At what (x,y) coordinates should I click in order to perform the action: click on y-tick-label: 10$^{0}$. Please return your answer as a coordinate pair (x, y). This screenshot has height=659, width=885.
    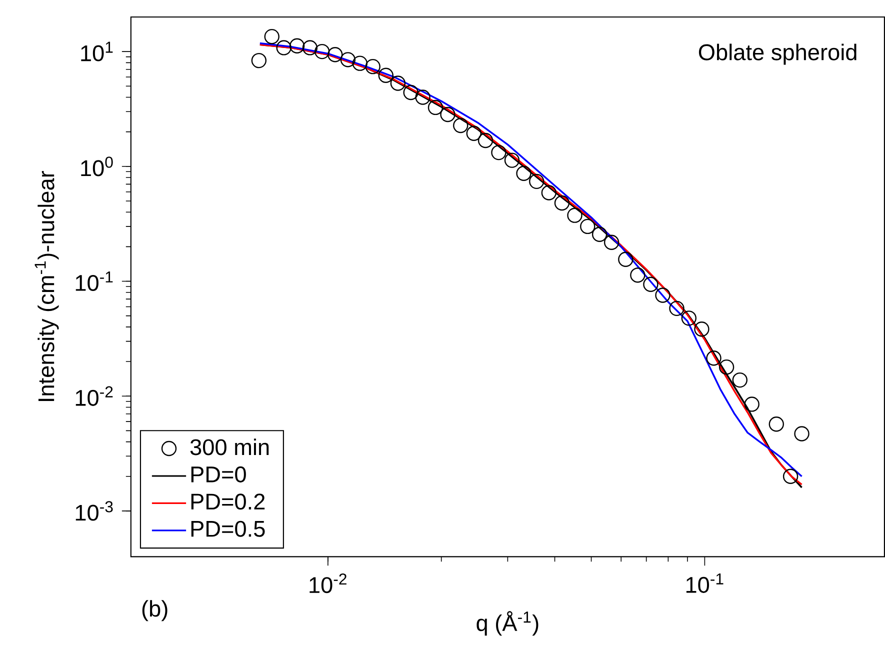
    Looking at the image, I should click on (97, 166).